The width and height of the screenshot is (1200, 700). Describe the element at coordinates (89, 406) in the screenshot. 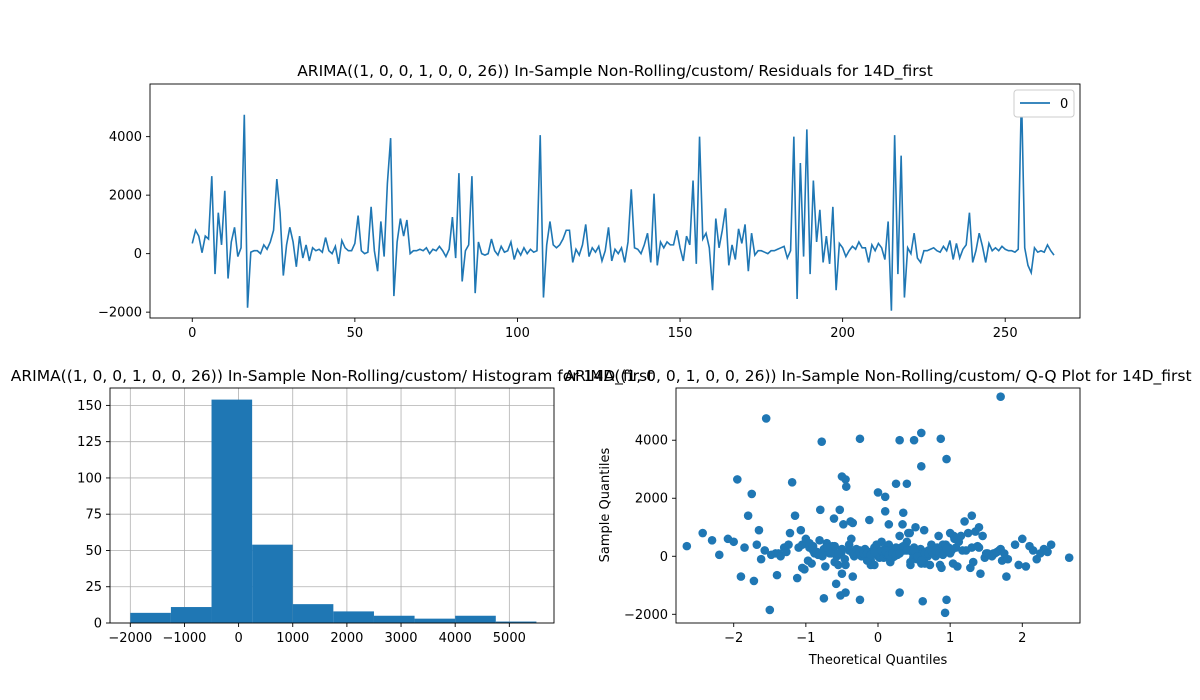

I see `histogram-y-tick-label: 150` at that location.